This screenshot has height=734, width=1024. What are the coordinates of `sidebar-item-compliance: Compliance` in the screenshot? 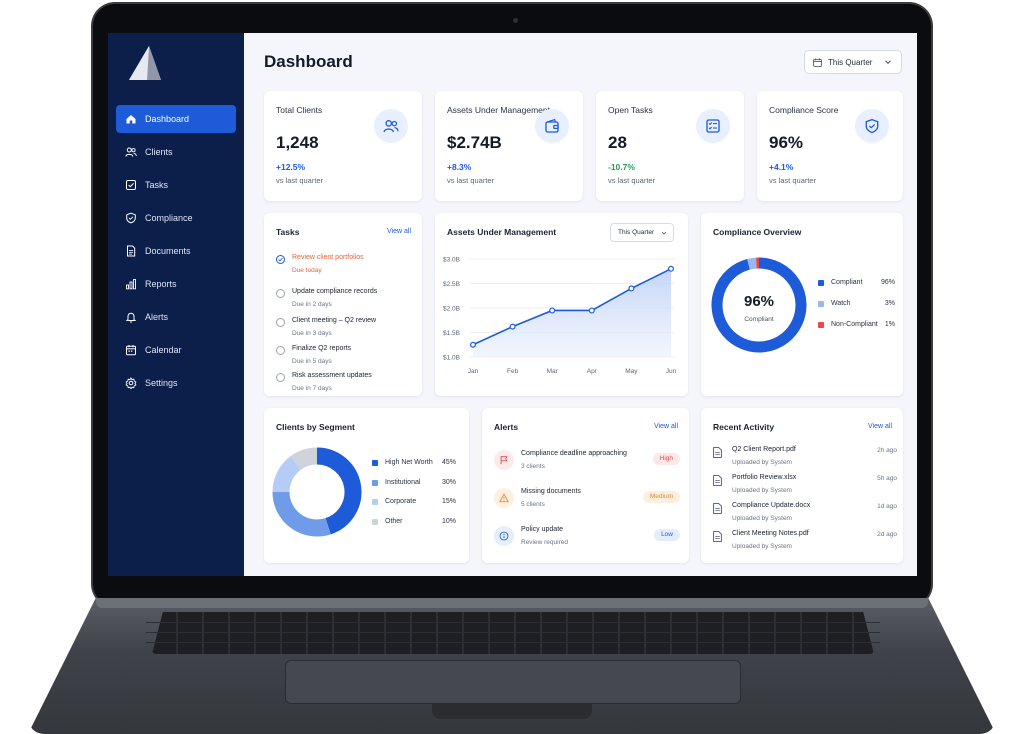 It's located at (176, 218).